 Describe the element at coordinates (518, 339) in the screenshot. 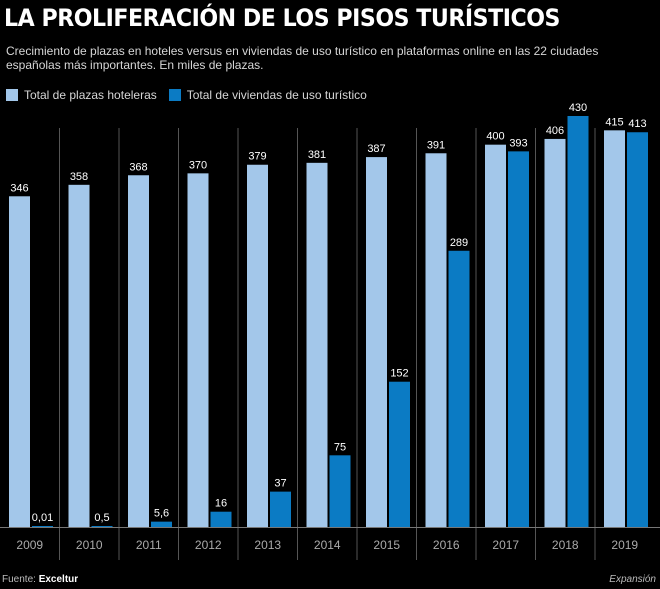

I see `bar-tourist-2017` at that location.